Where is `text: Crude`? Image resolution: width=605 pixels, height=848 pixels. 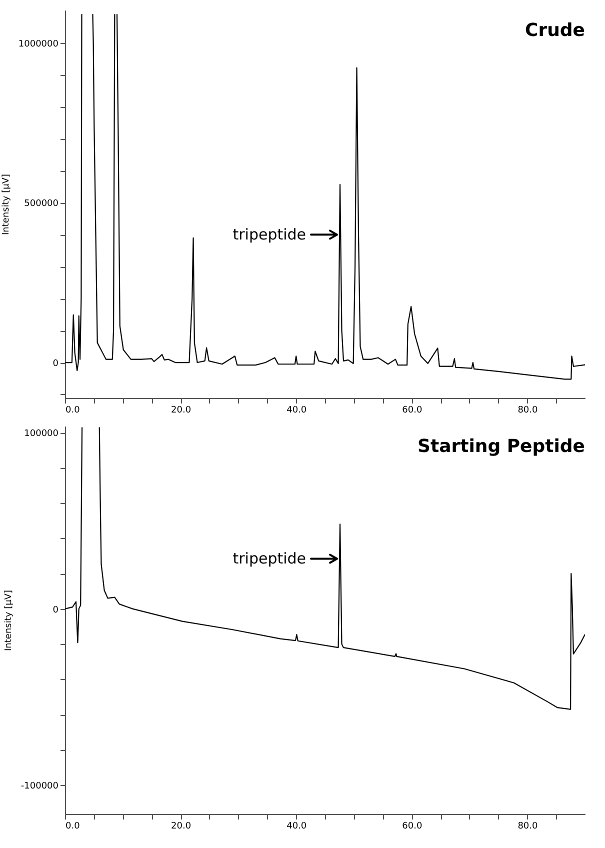
text: Crude is located at coordinates (555, 30).